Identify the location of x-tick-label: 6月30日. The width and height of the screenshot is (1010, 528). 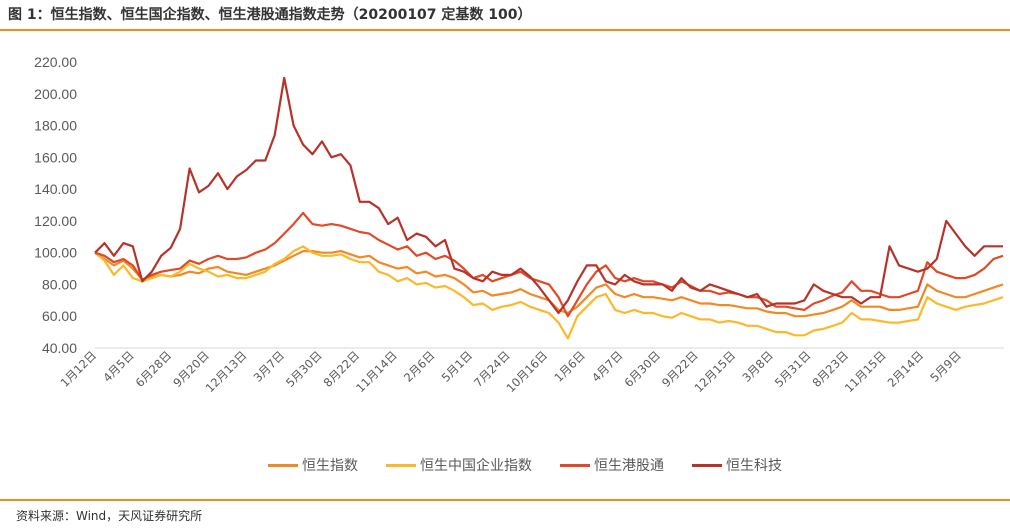
(642, 369).